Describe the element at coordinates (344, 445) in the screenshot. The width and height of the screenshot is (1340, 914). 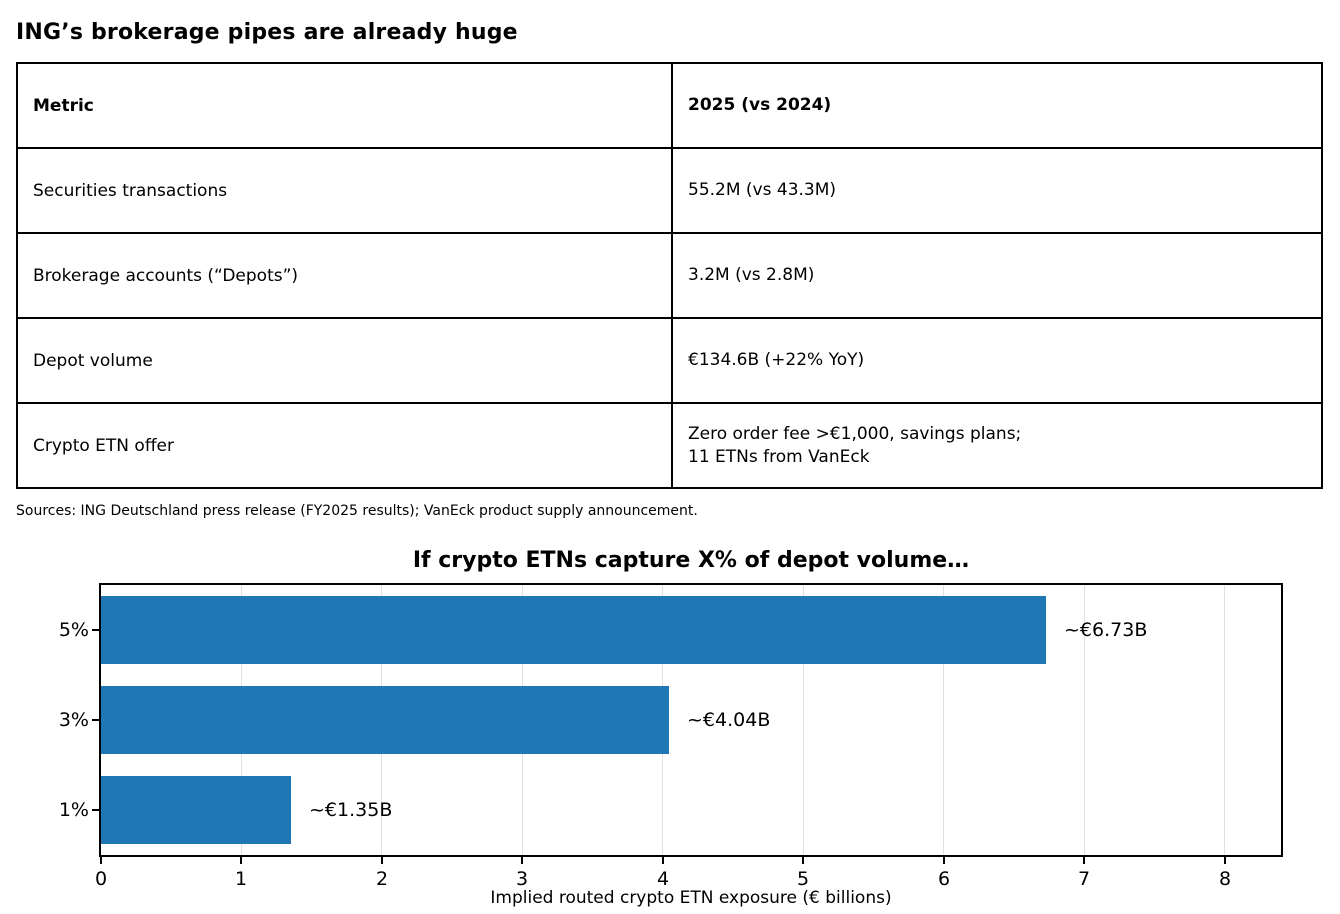
I see `table-cell-metric: Crypto ETN offer` at that location.